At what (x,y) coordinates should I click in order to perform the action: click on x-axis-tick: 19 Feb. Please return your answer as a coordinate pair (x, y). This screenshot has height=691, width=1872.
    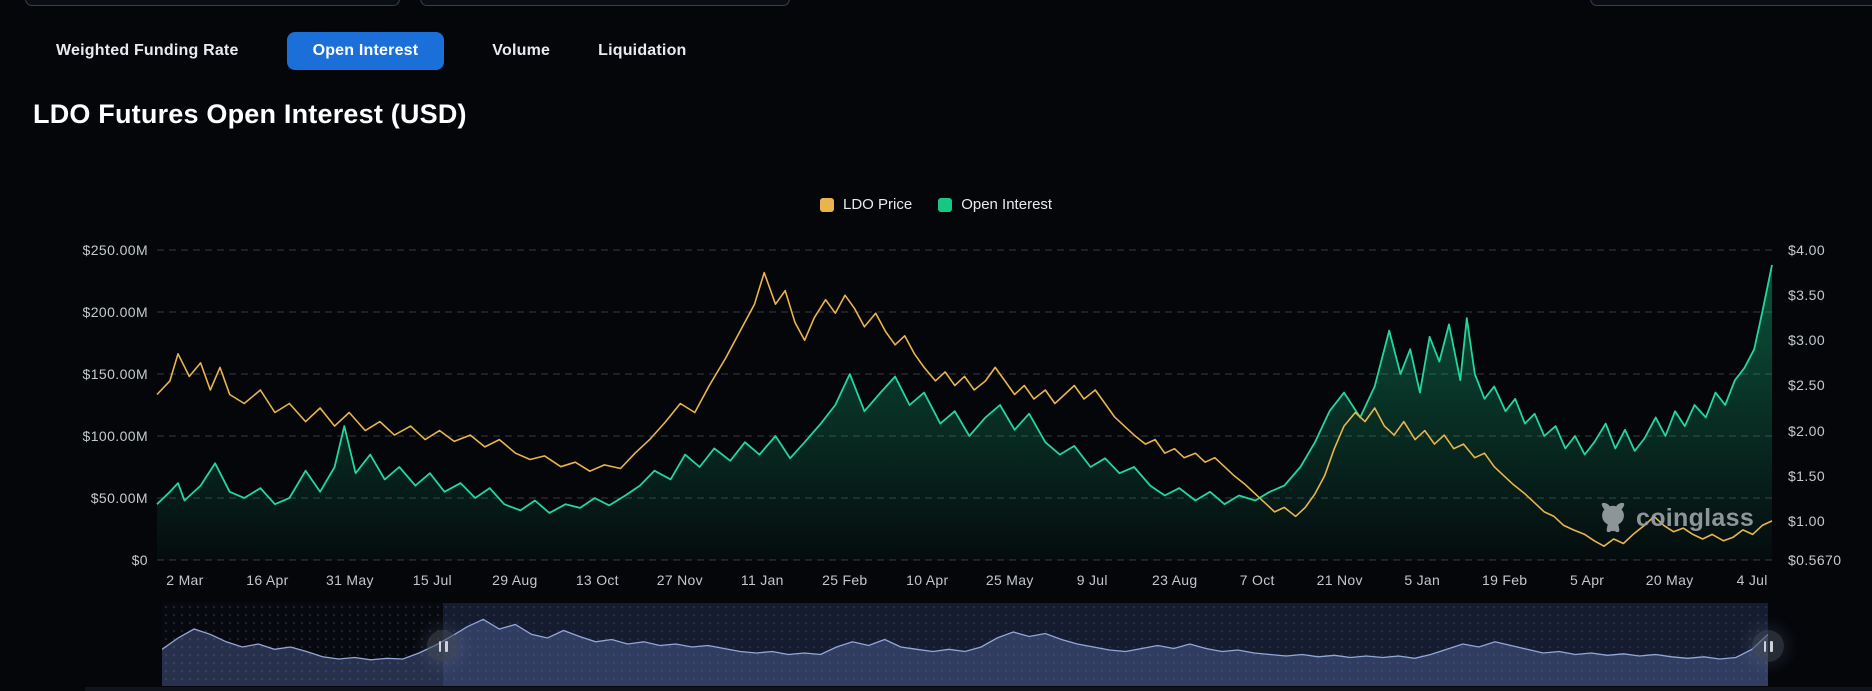
    Looking at the image, I should click on (1504, 580).